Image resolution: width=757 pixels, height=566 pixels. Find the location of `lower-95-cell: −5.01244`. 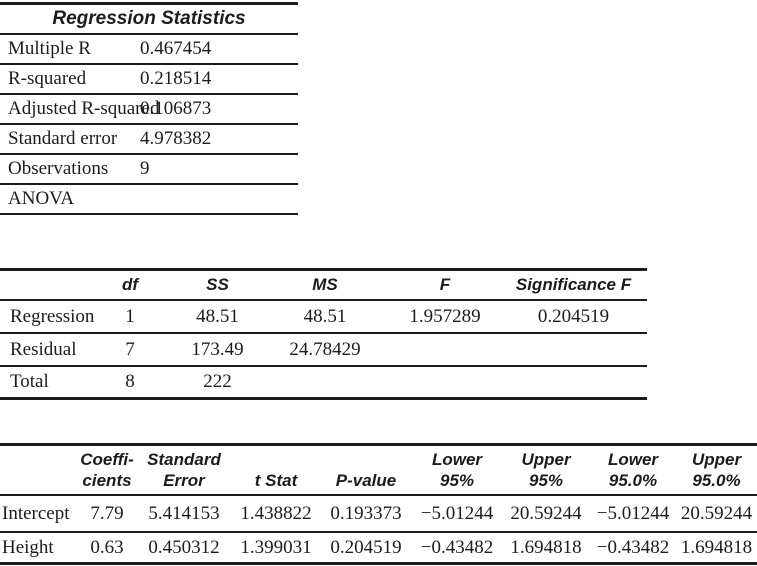

lower-95-cell: −5.01244 is located at coordinates (457, 514).